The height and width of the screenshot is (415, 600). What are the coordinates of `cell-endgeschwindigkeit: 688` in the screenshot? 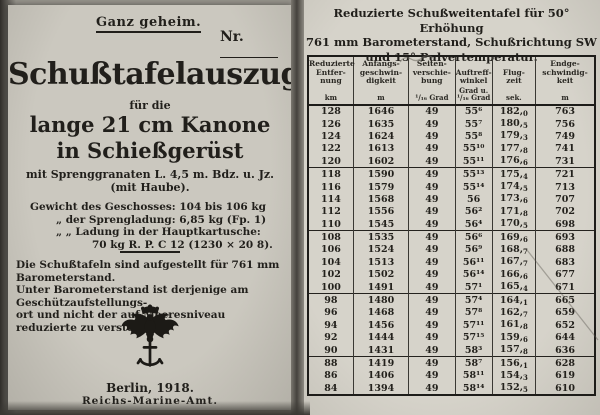 It's located at (565, 250).